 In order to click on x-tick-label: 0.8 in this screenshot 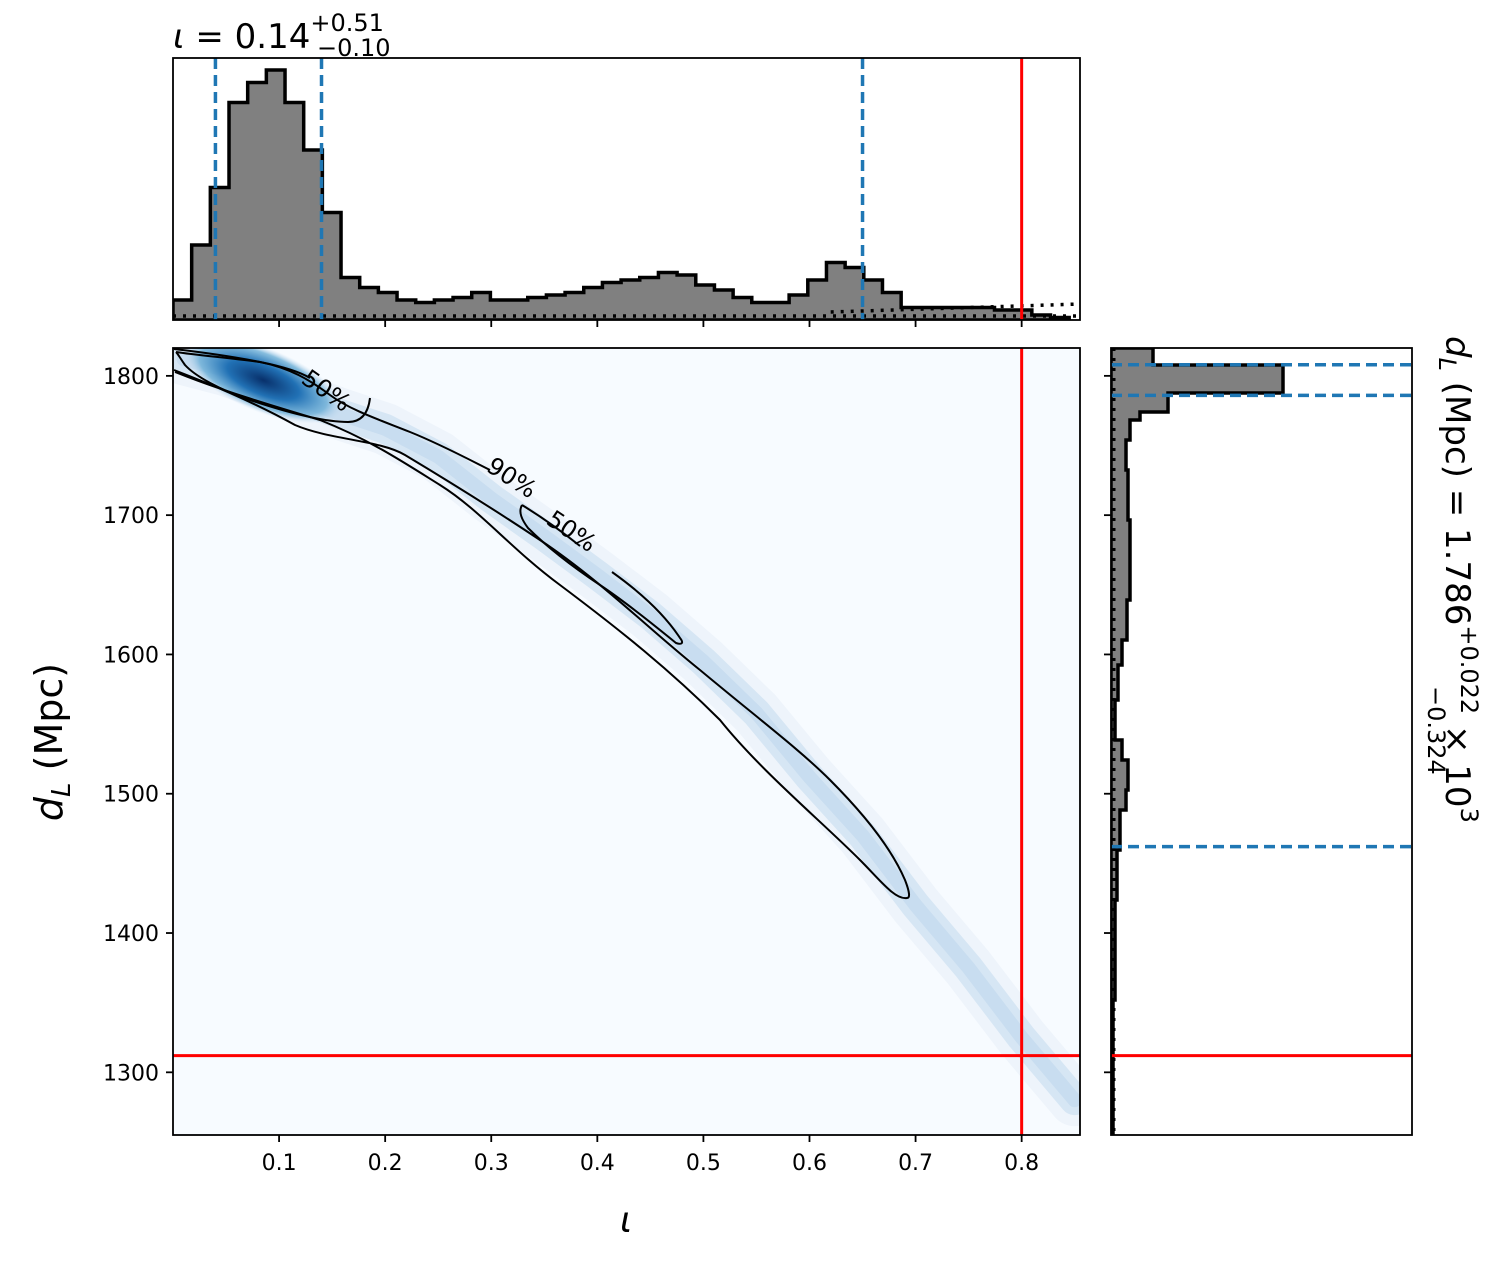, I will do `click(1021, 1163)`.